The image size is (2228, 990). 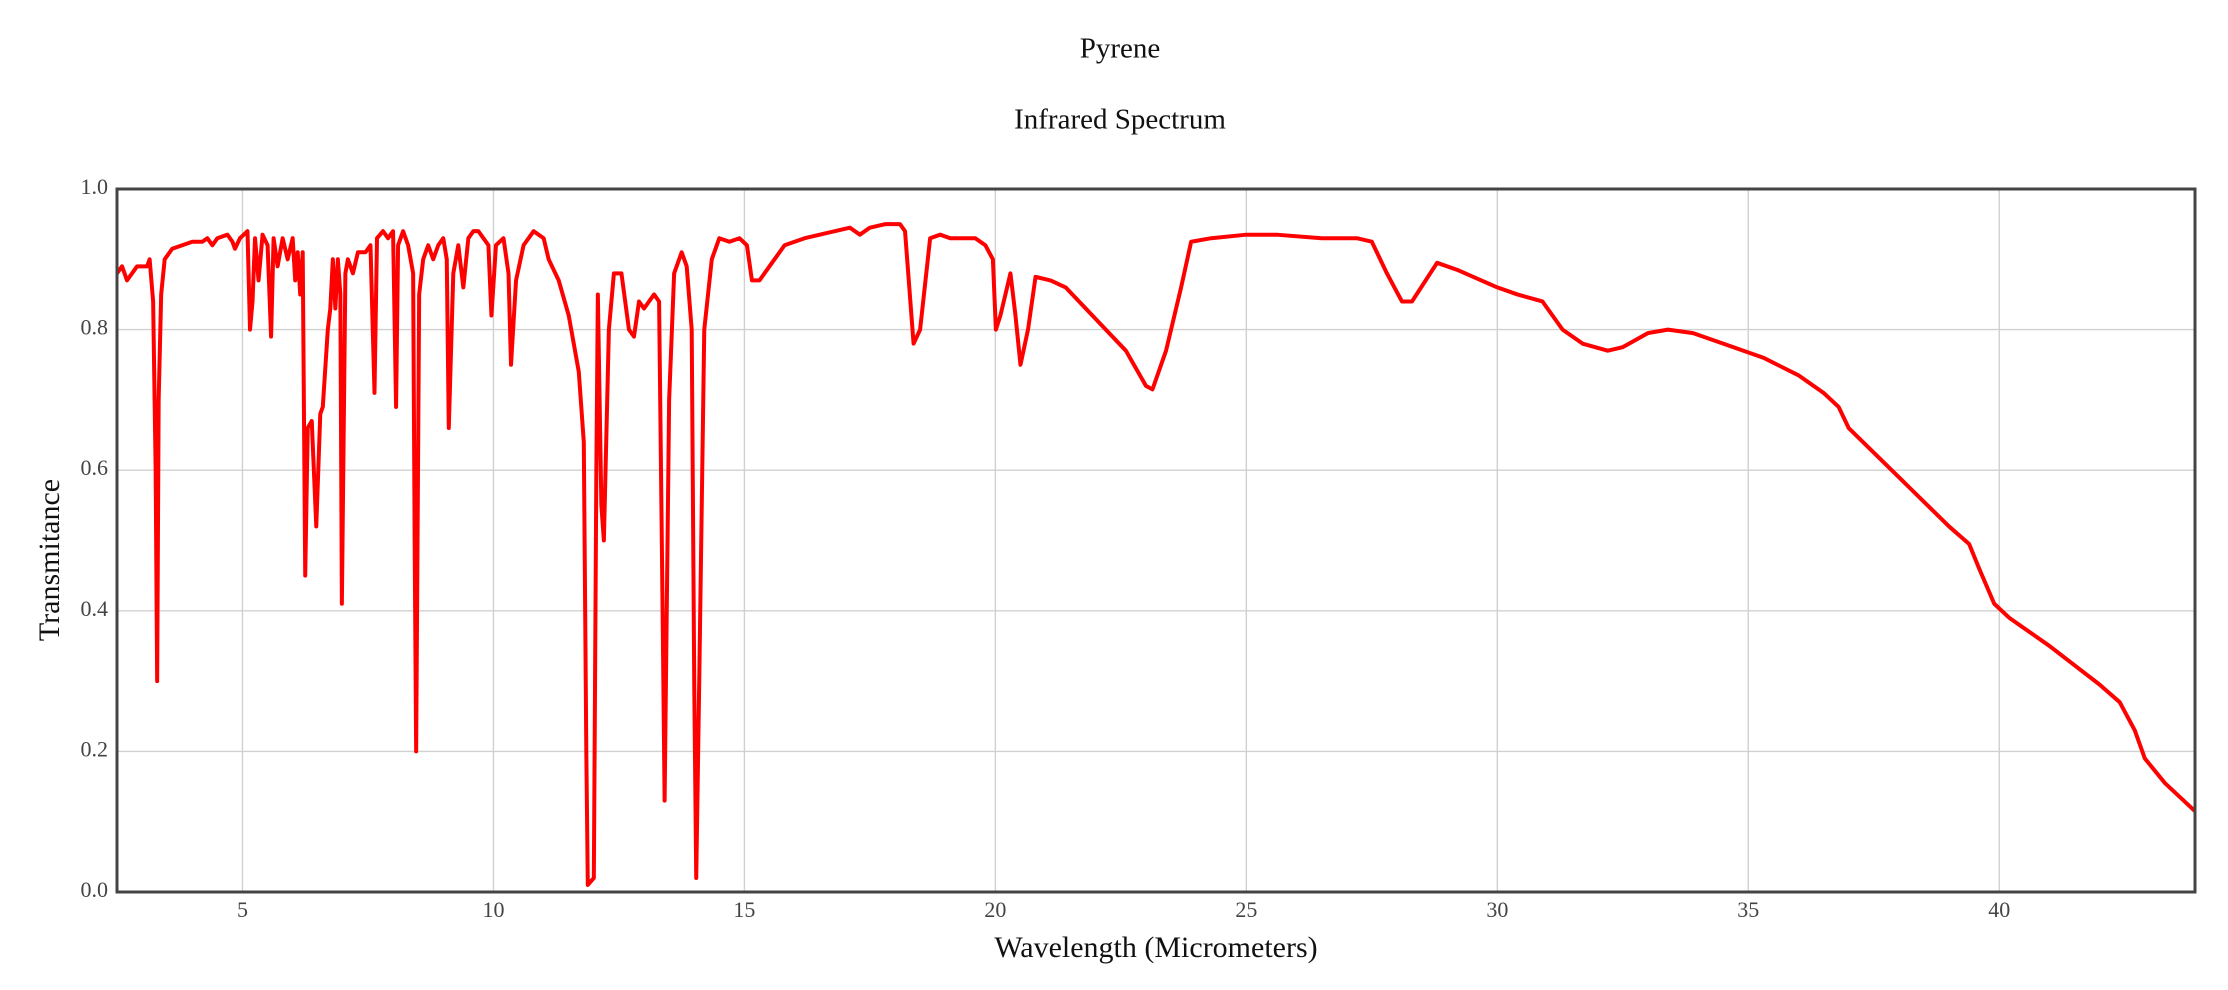 I want to click on chart-subtitle: Infrared Spectrum, so click(x=1120, y=120).